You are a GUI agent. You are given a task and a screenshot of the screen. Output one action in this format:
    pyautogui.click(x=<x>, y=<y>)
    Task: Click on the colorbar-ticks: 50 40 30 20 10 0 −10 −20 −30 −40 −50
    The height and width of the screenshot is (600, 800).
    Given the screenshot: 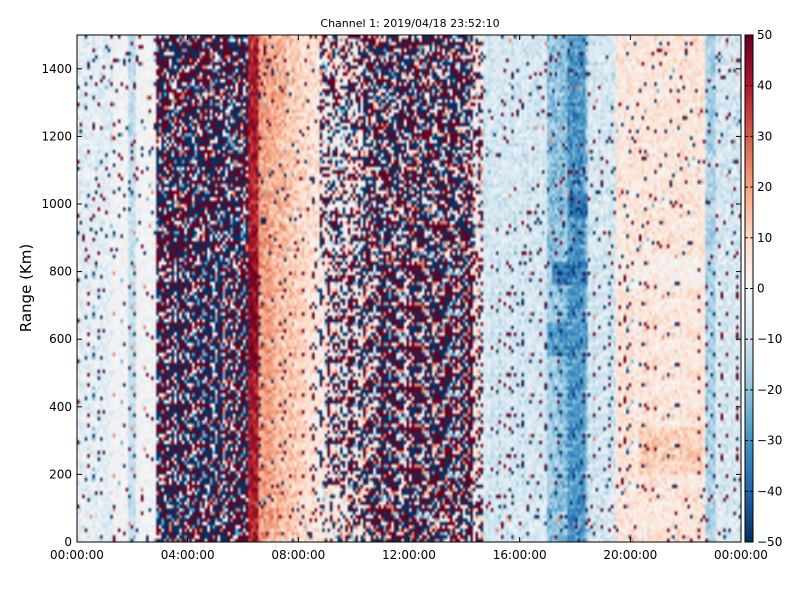 What is the action you would take?
    pyautogui.click(x=763, y=288)
    